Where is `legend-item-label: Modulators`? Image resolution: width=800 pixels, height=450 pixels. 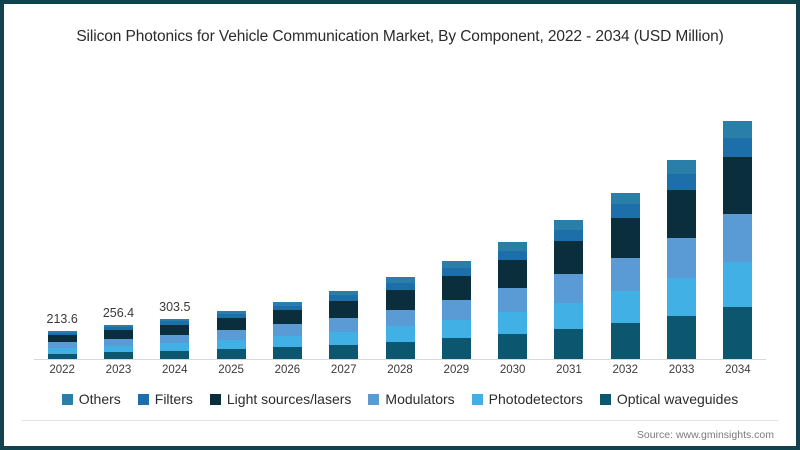
legend-item-label: Modulators is located at coordinates (420, 399).